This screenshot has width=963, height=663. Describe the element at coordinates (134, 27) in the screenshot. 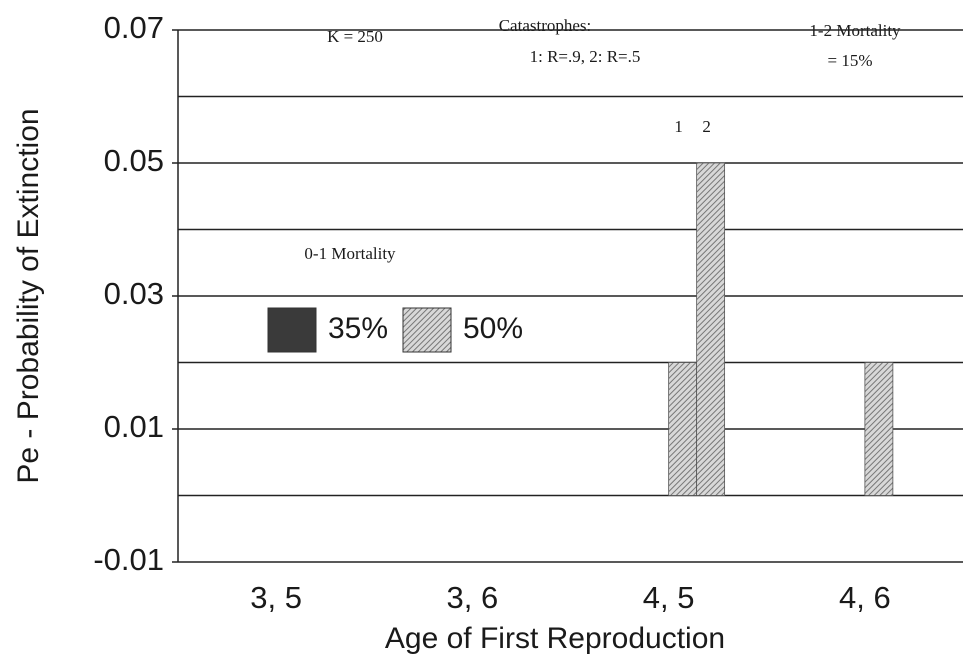

I see `y-tick-label: 0.07` at that location.